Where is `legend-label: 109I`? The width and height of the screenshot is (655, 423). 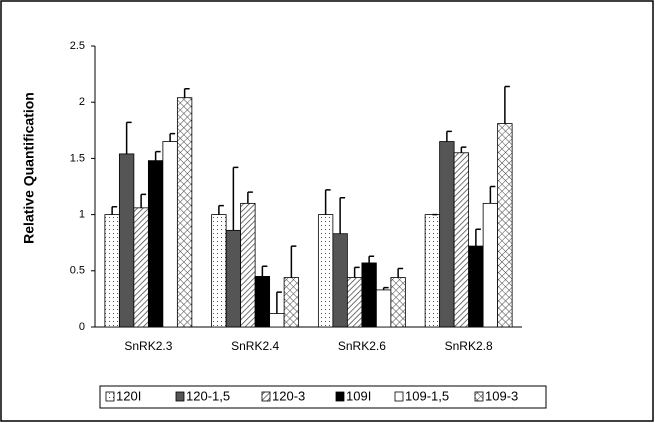 legend-label: 109I is located at coordinates (358, 395).